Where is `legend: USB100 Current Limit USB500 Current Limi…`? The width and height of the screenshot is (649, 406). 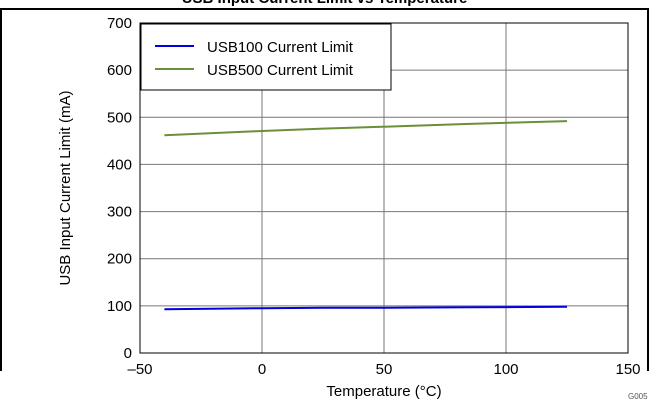 legend: USB100 Current Limit USB500 Current Limi… is located at coordinates (266, 57).